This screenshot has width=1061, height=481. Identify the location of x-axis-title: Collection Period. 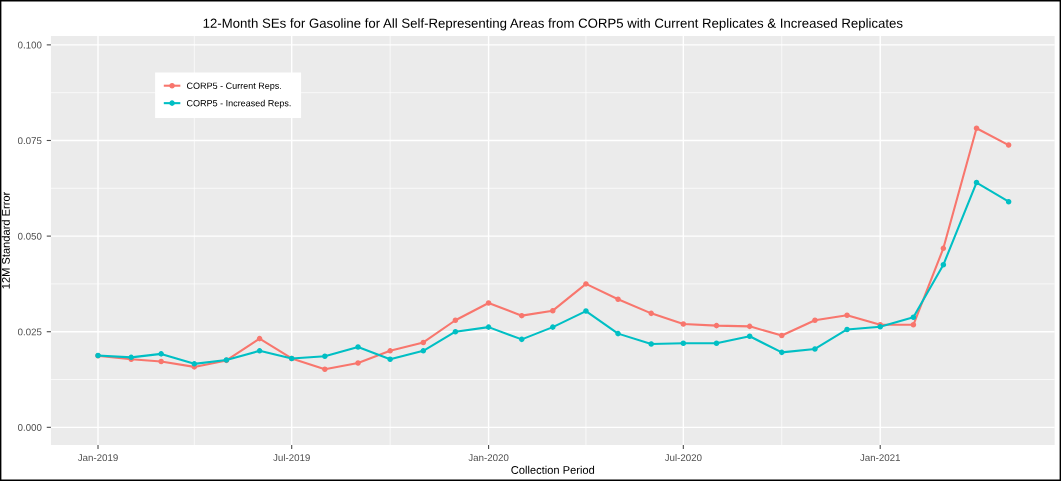
(553, 469).